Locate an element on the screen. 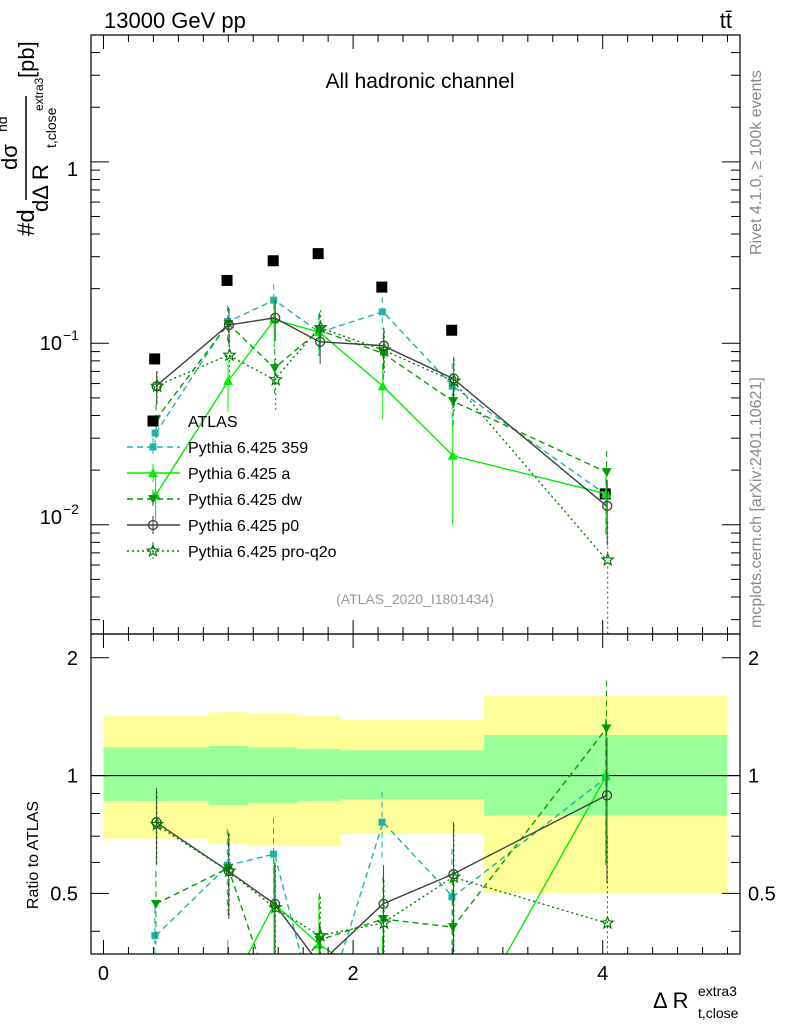 The image size is (786, 1024). x-label-sup: extra3 is located at coordinates (717, 991).